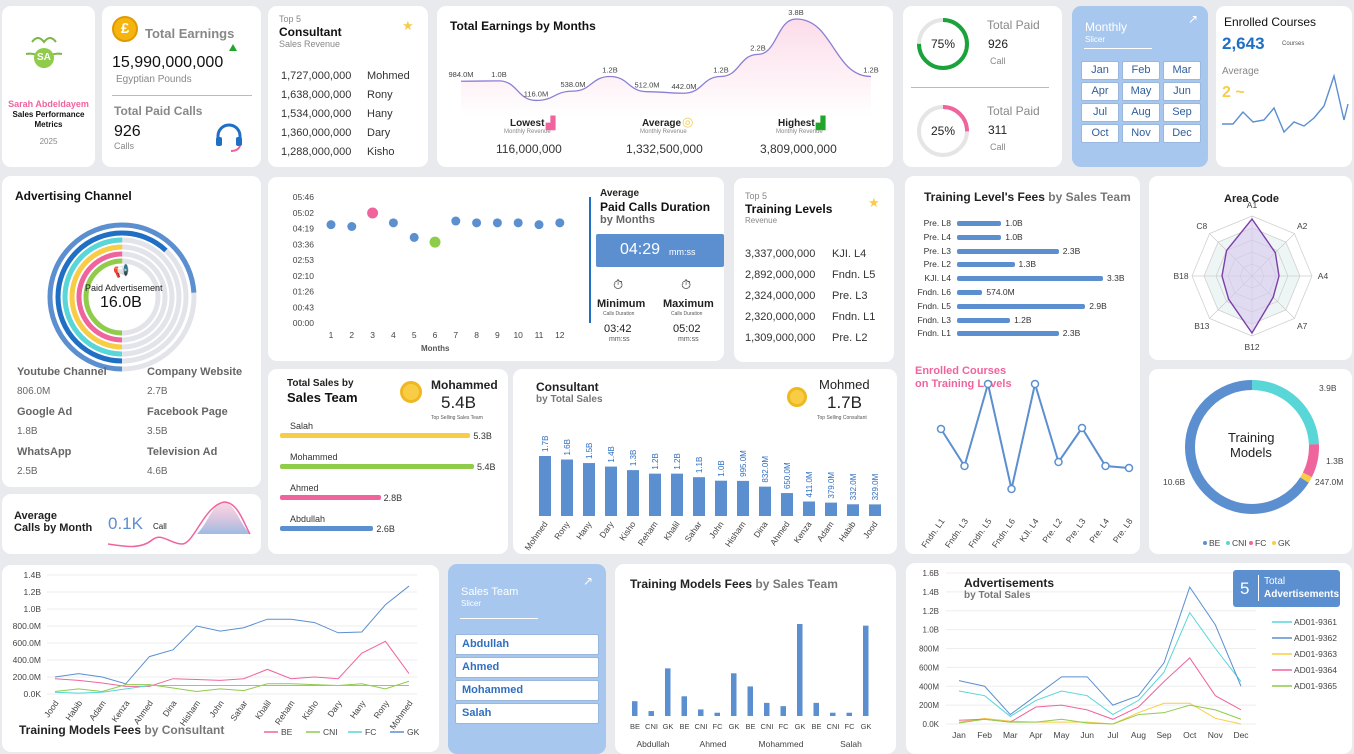 This screenshot has width=1354, height=754. What do you see at coordinates (1100, 112) in the screenshot?
I see `month-button-jul: Jul` at bounding box center [1100, 112].